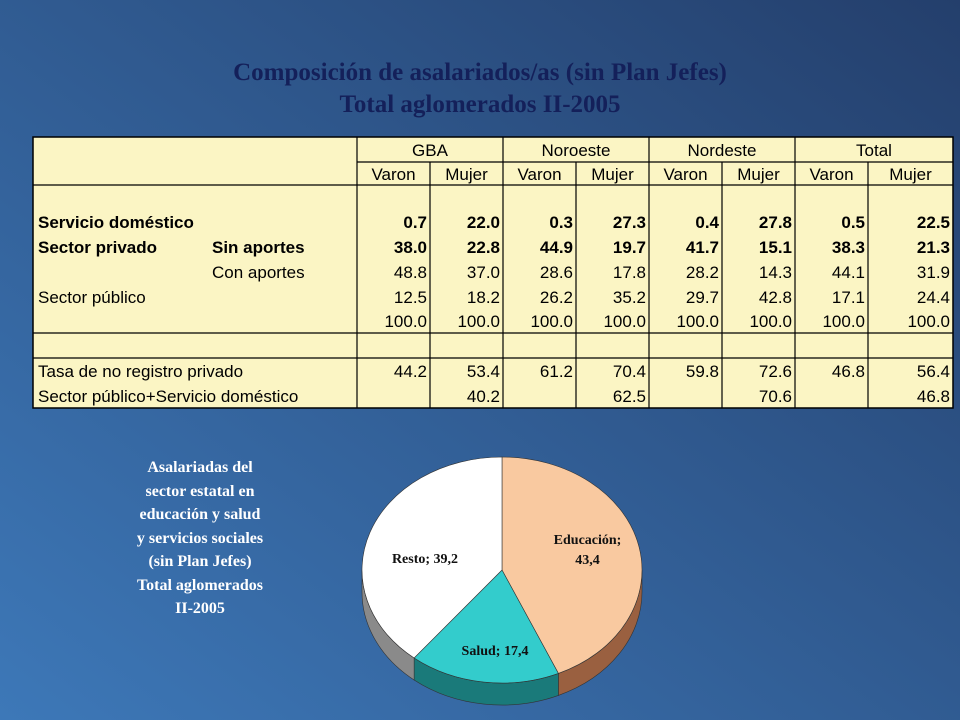 Image resolution: width=960 pixels, height=720 pixels. Describe the element at coordinates (556, 272) in the screenshot. I see `cell-value: 28.6` at that location.